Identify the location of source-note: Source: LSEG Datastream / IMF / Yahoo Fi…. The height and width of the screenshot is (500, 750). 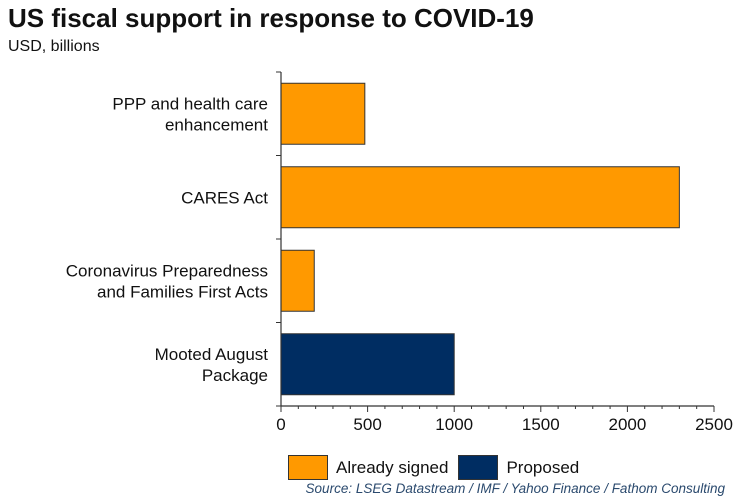
(515, 488).